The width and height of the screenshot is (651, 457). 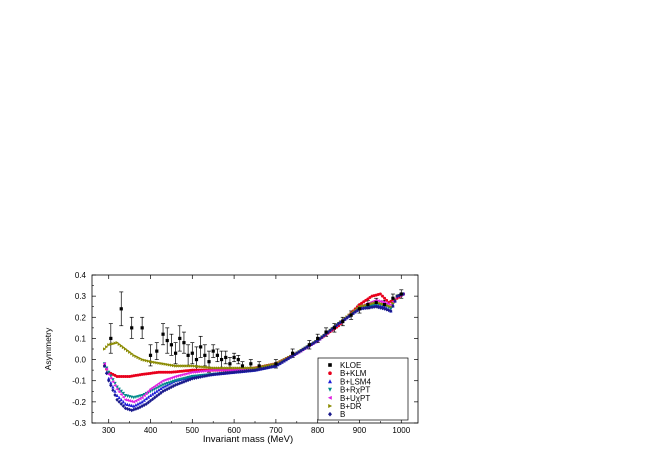 I want to click on x-axis-label: Invariant mass (MeV), so click(x=248, y=439).